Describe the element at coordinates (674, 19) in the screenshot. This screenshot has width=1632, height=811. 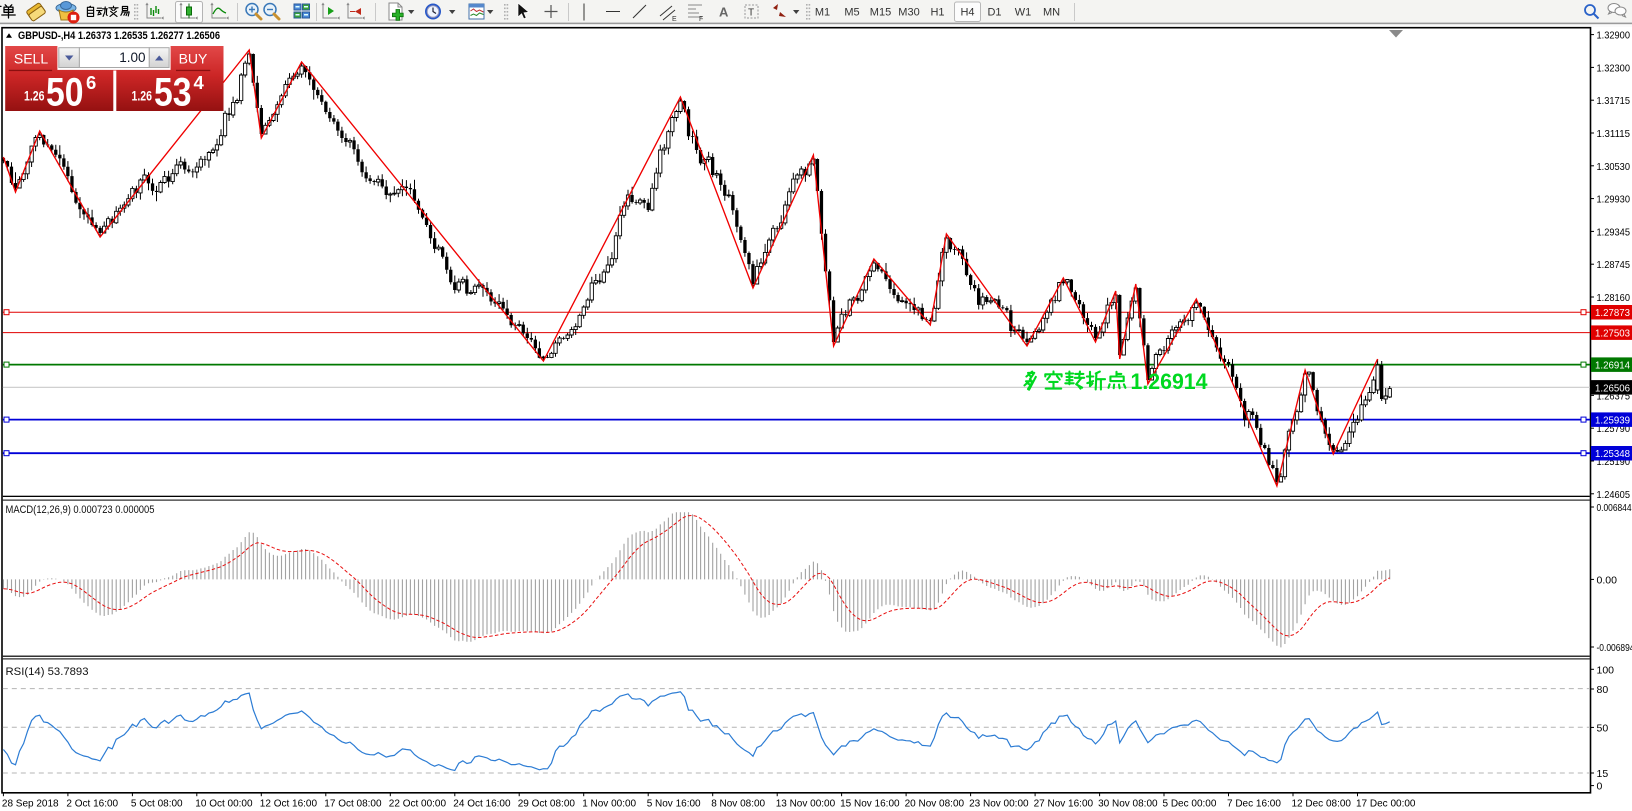
I see `svg-text: E` at that location.